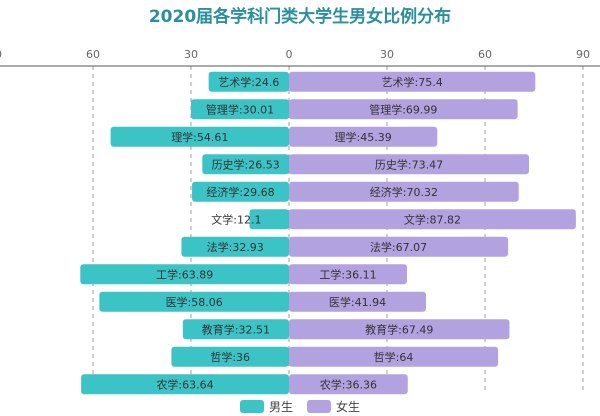  I want to click on data-label-female: 农学:36.36, so click(348, 384).